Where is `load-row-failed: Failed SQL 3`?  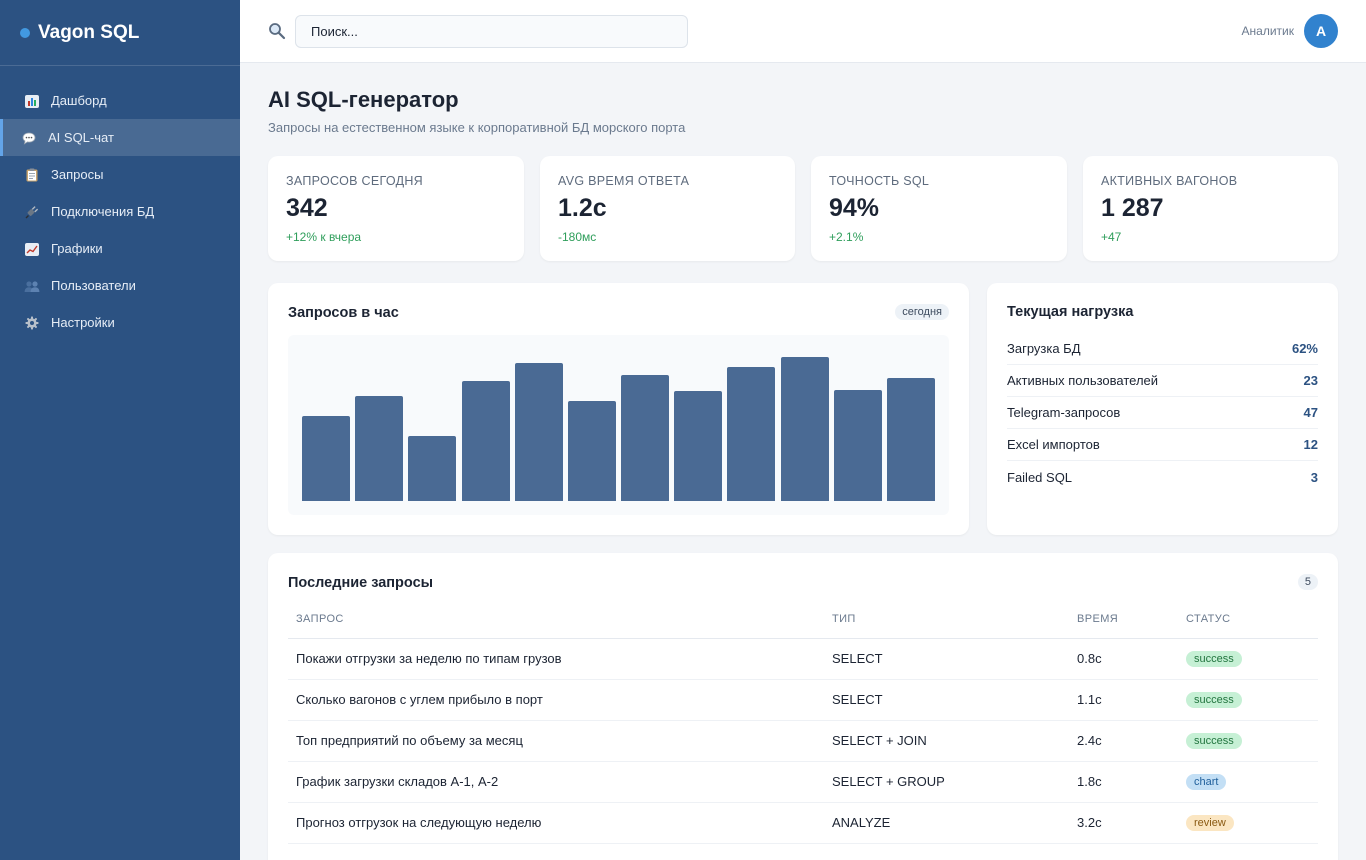
load-row-failed: Failed SQL 3 is located at coordinates (1162, 477).